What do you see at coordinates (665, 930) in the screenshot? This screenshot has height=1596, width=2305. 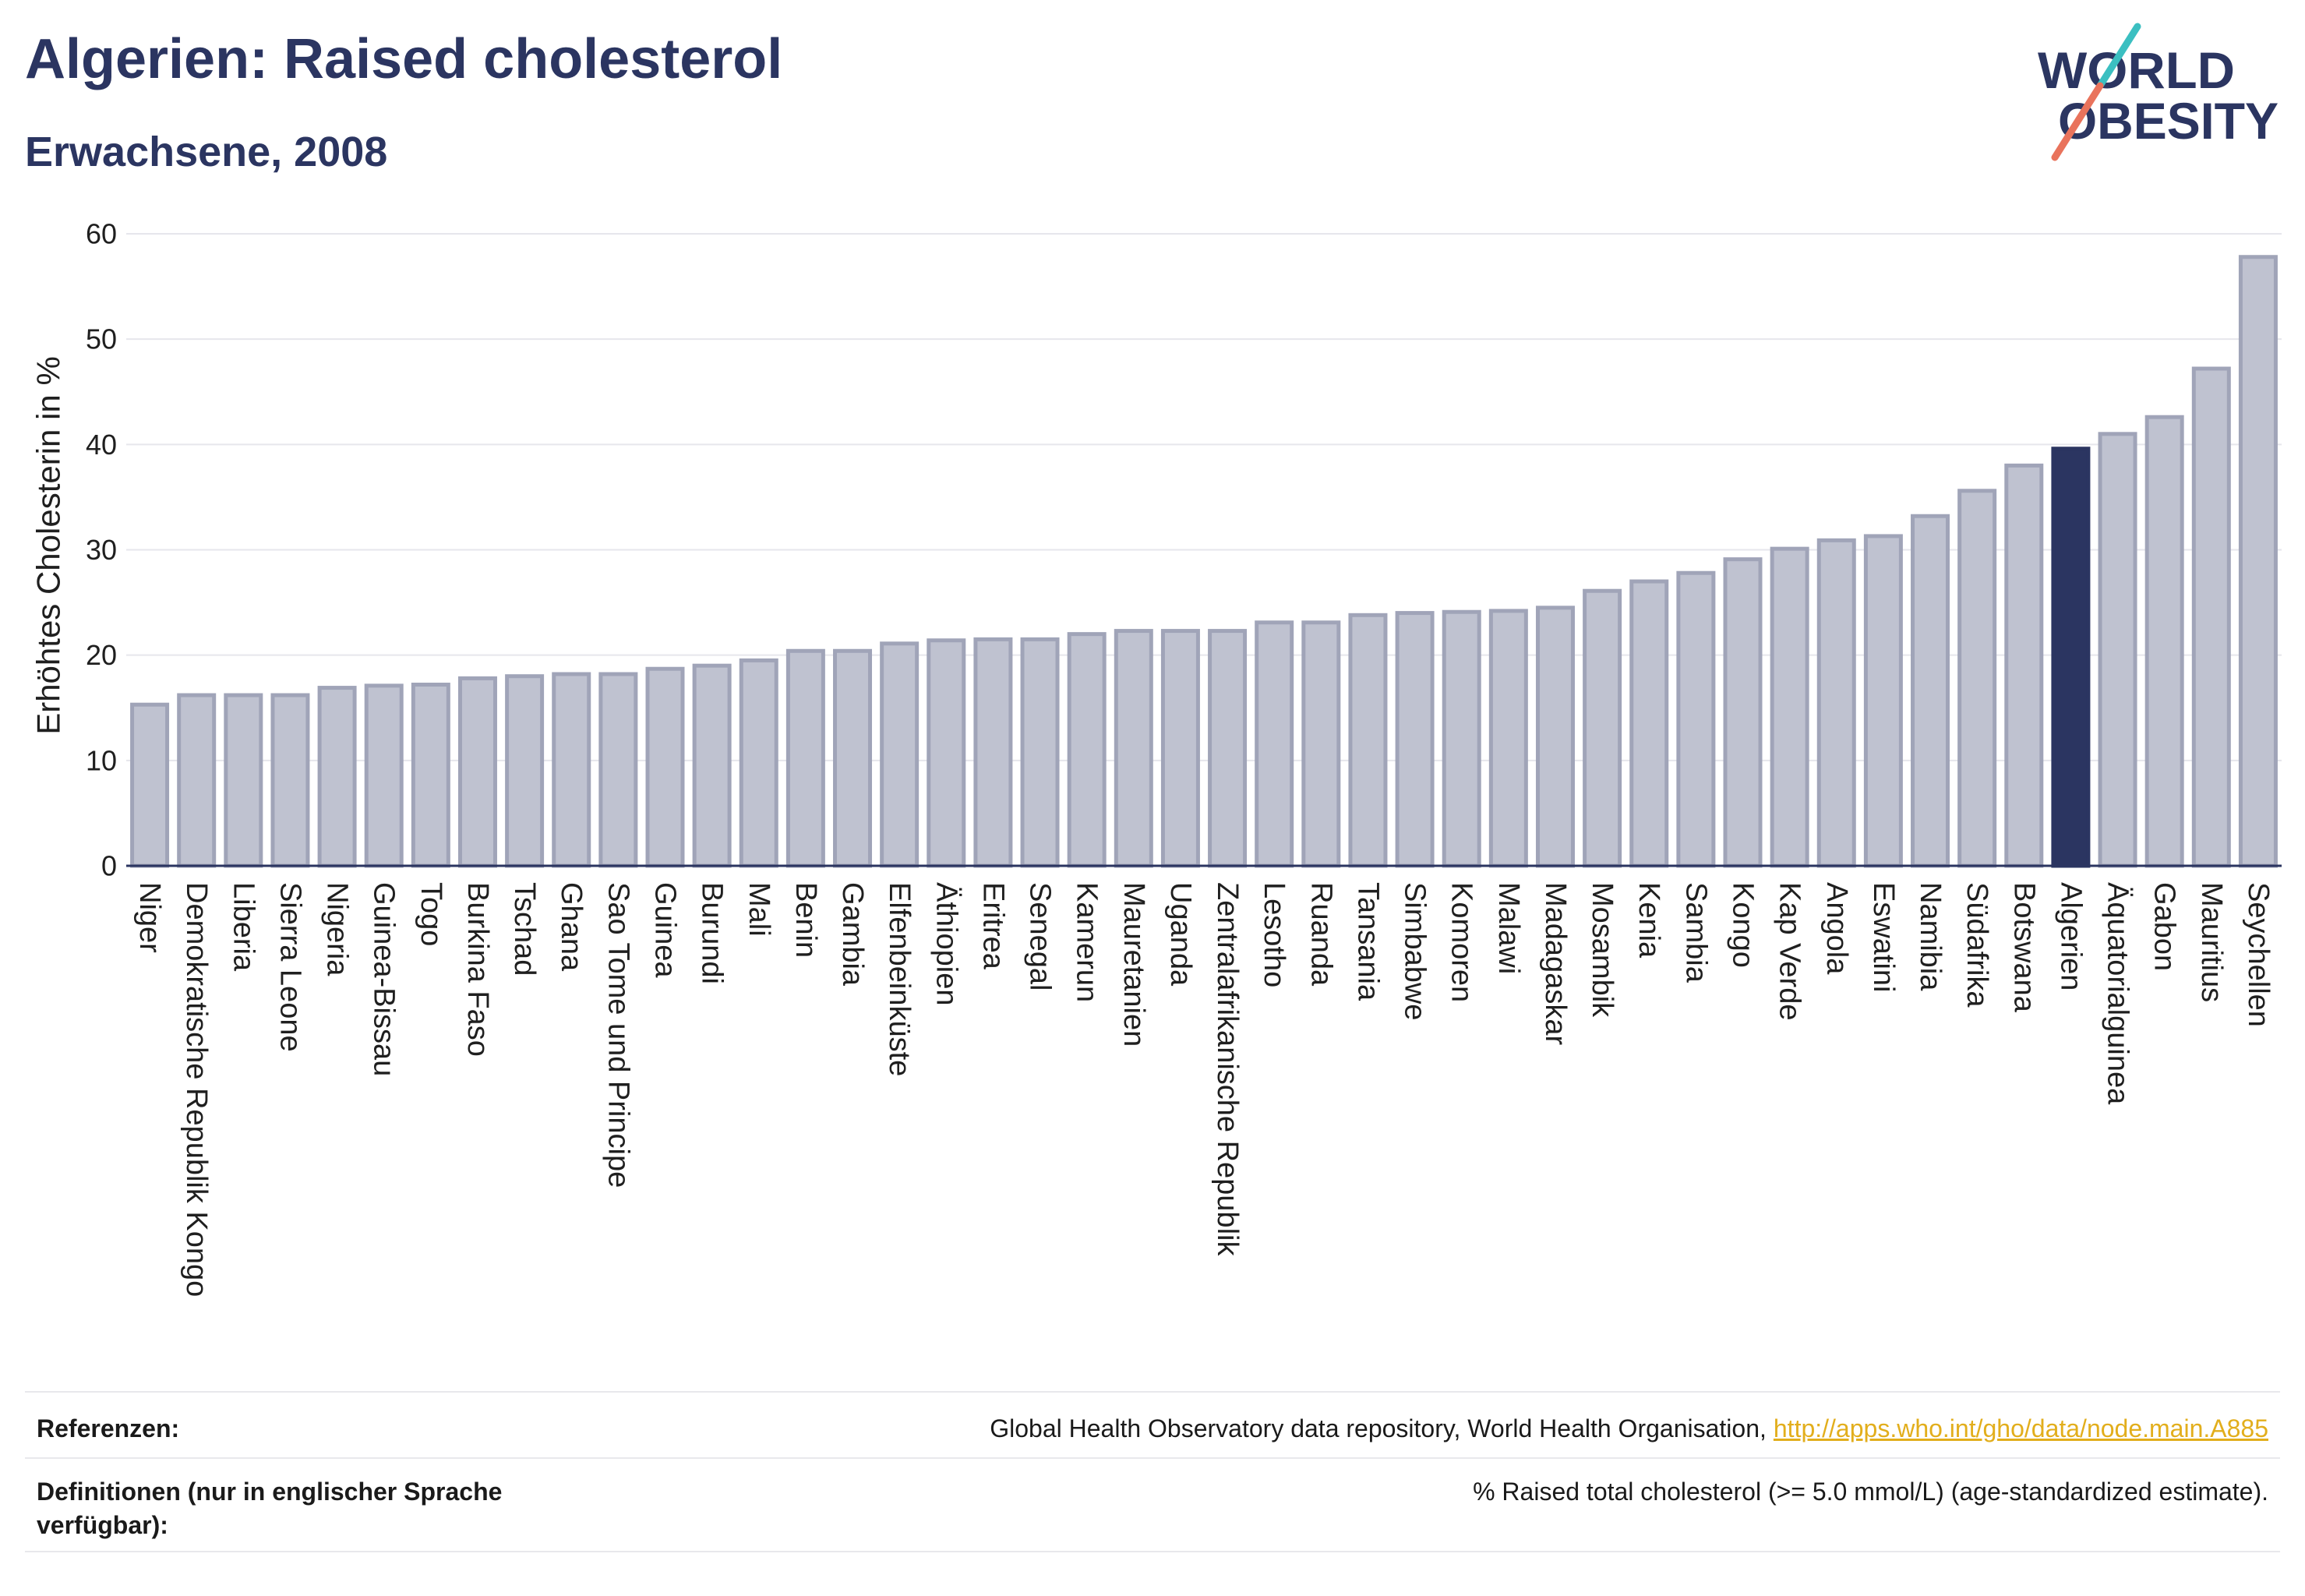 I see `x-tick-label: Guinea` at bounding box center [665, 930].